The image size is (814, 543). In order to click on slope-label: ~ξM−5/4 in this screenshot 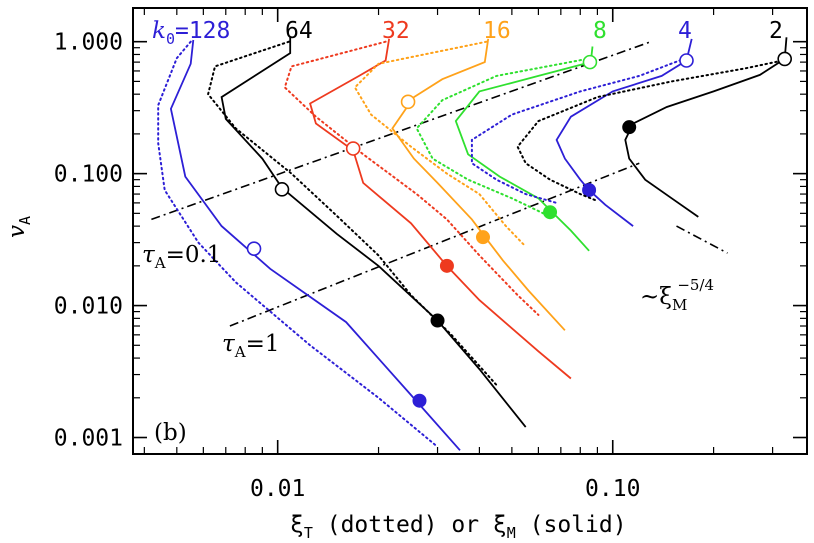, I will do `click(677, 295)`.